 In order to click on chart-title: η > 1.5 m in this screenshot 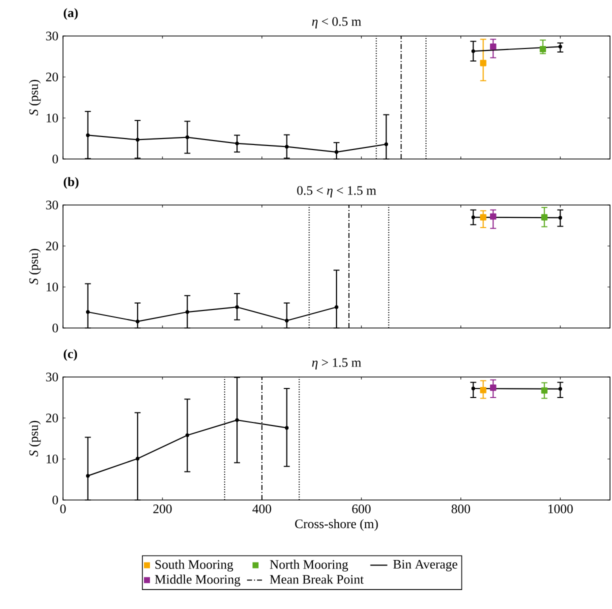, I will do `click(337, 364)`.